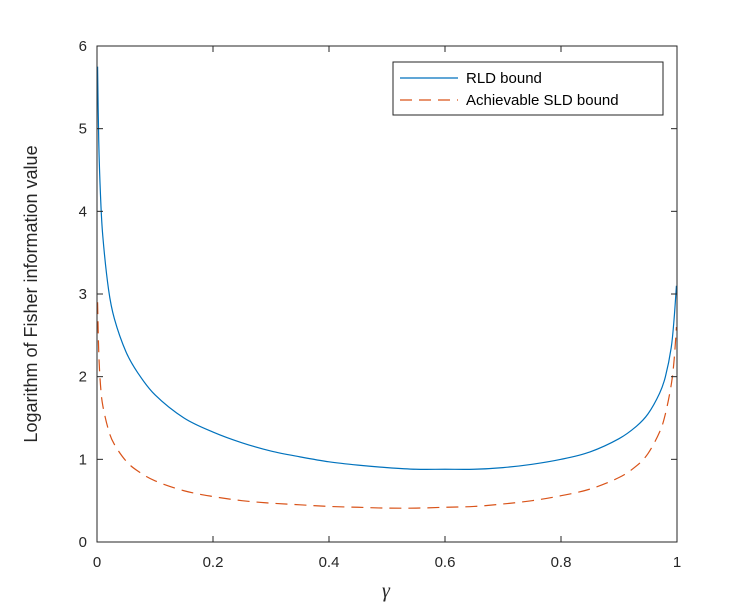 The height and width of the screenshot is (609, 747). I want to click on x-tick-label: 0.6, so click(445, 562).